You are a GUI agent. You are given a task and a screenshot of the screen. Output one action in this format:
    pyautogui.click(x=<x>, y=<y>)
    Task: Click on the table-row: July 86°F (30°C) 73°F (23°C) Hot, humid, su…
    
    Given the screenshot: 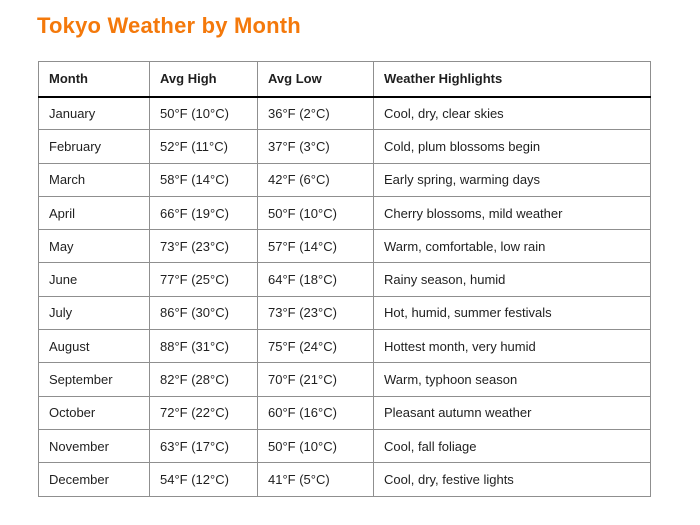 What is the action you would take?
    pyautogui.click(x=344, y=313)
    